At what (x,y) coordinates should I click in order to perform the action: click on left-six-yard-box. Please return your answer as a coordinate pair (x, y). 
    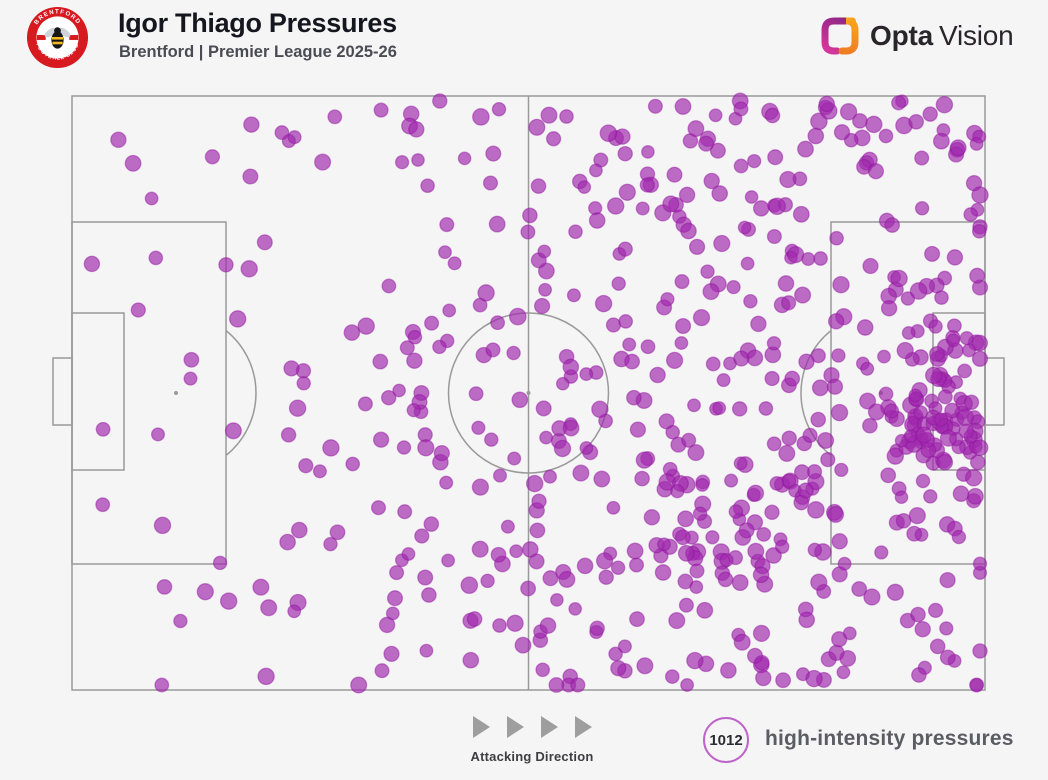
    Looking at the image, I should click on (98, 391).